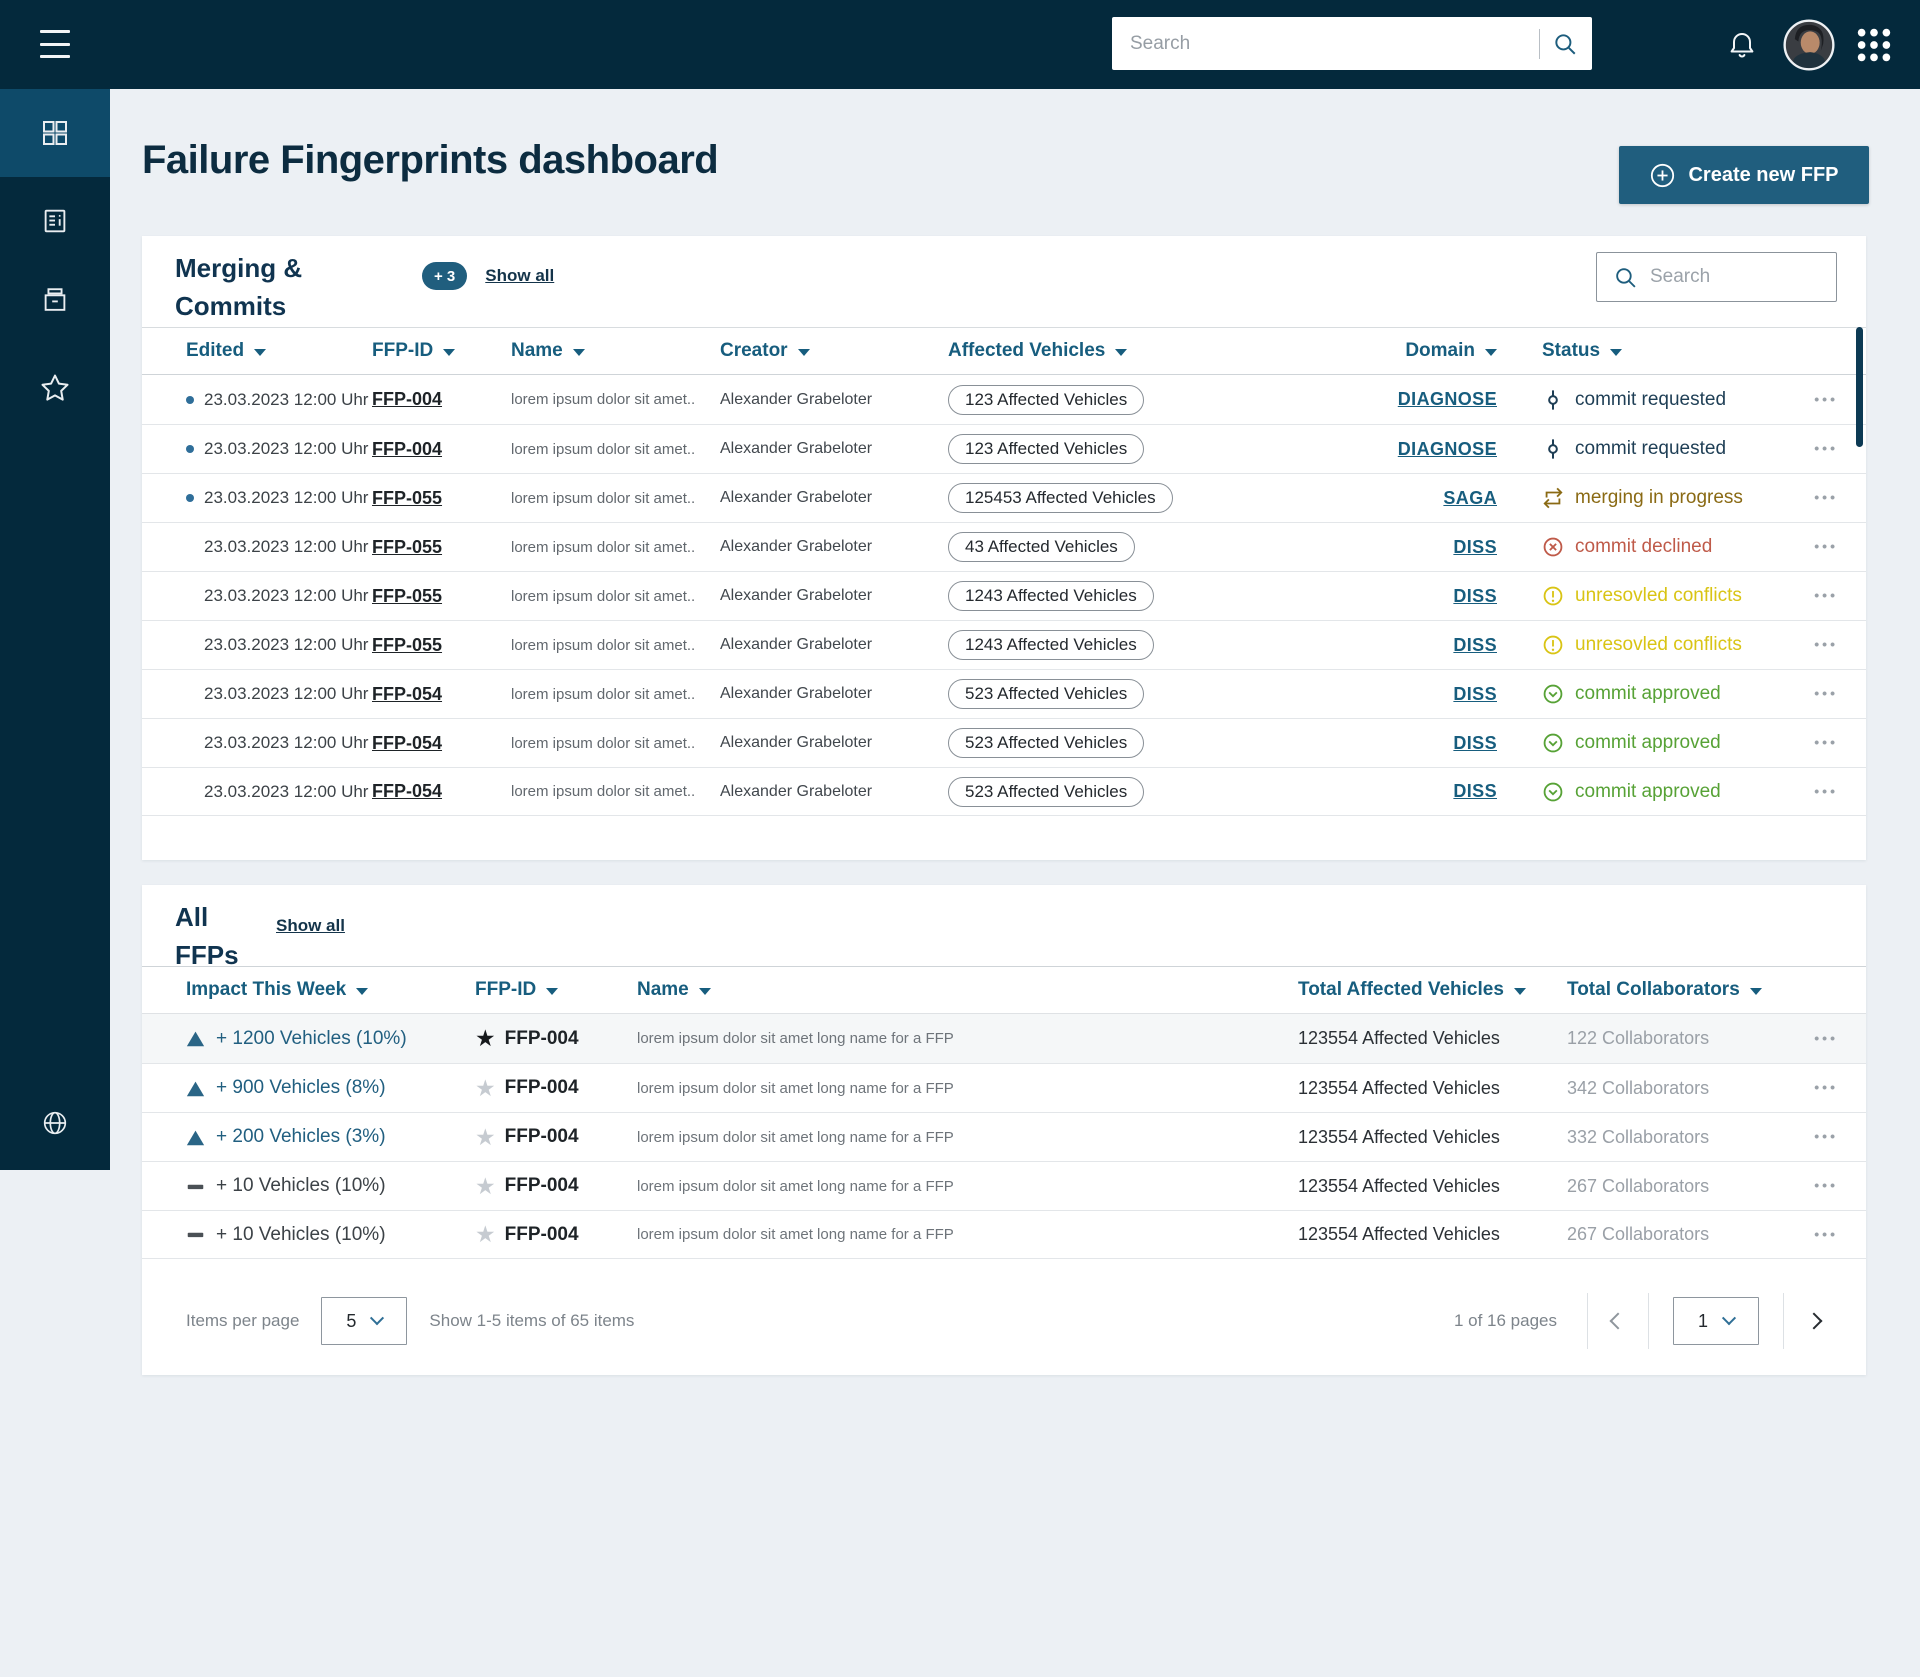 The image size is (1920, 1677). Describe the element at coordinates (834, 351) in the screenshot. I see `column-header-creator: Creator` at that location.